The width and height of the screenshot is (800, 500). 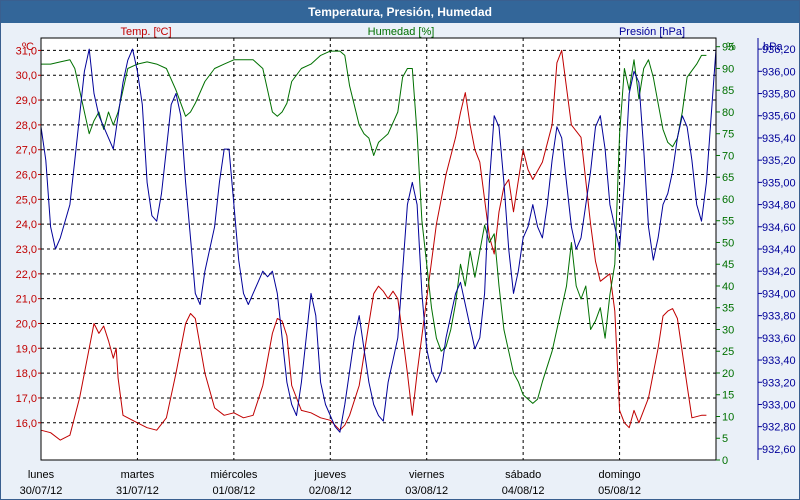 I want to click on pres-axis-tick-label: 933,00, so click(x=779, y=405).